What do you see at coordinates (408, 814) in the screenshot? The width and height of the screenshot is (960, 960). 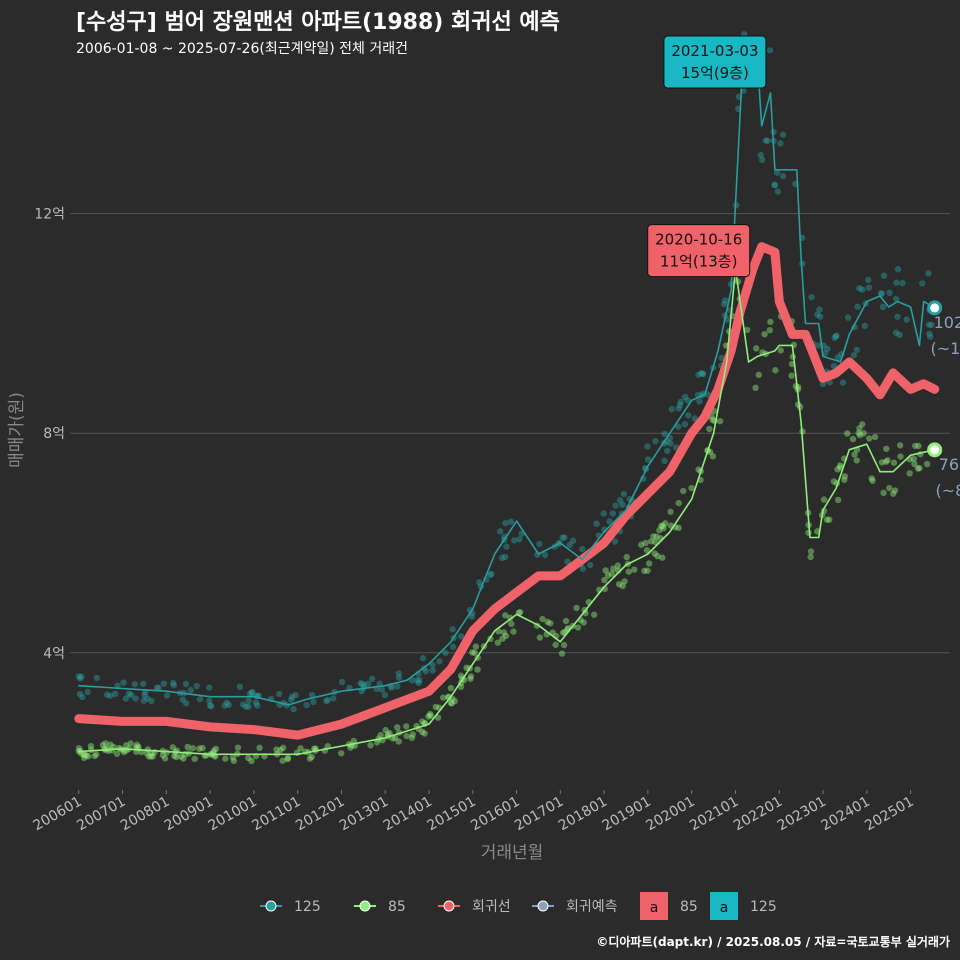 I see `x-tick-label: 201401` at bounding box center [408, 814].